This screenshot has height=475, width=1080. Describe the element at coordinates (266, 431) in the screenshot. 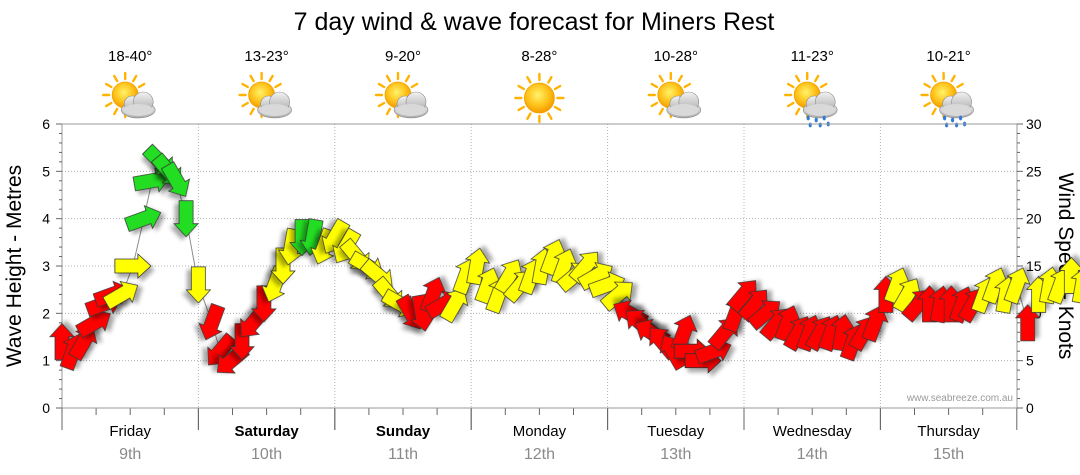

I see `day-name: Saturday` at that location.